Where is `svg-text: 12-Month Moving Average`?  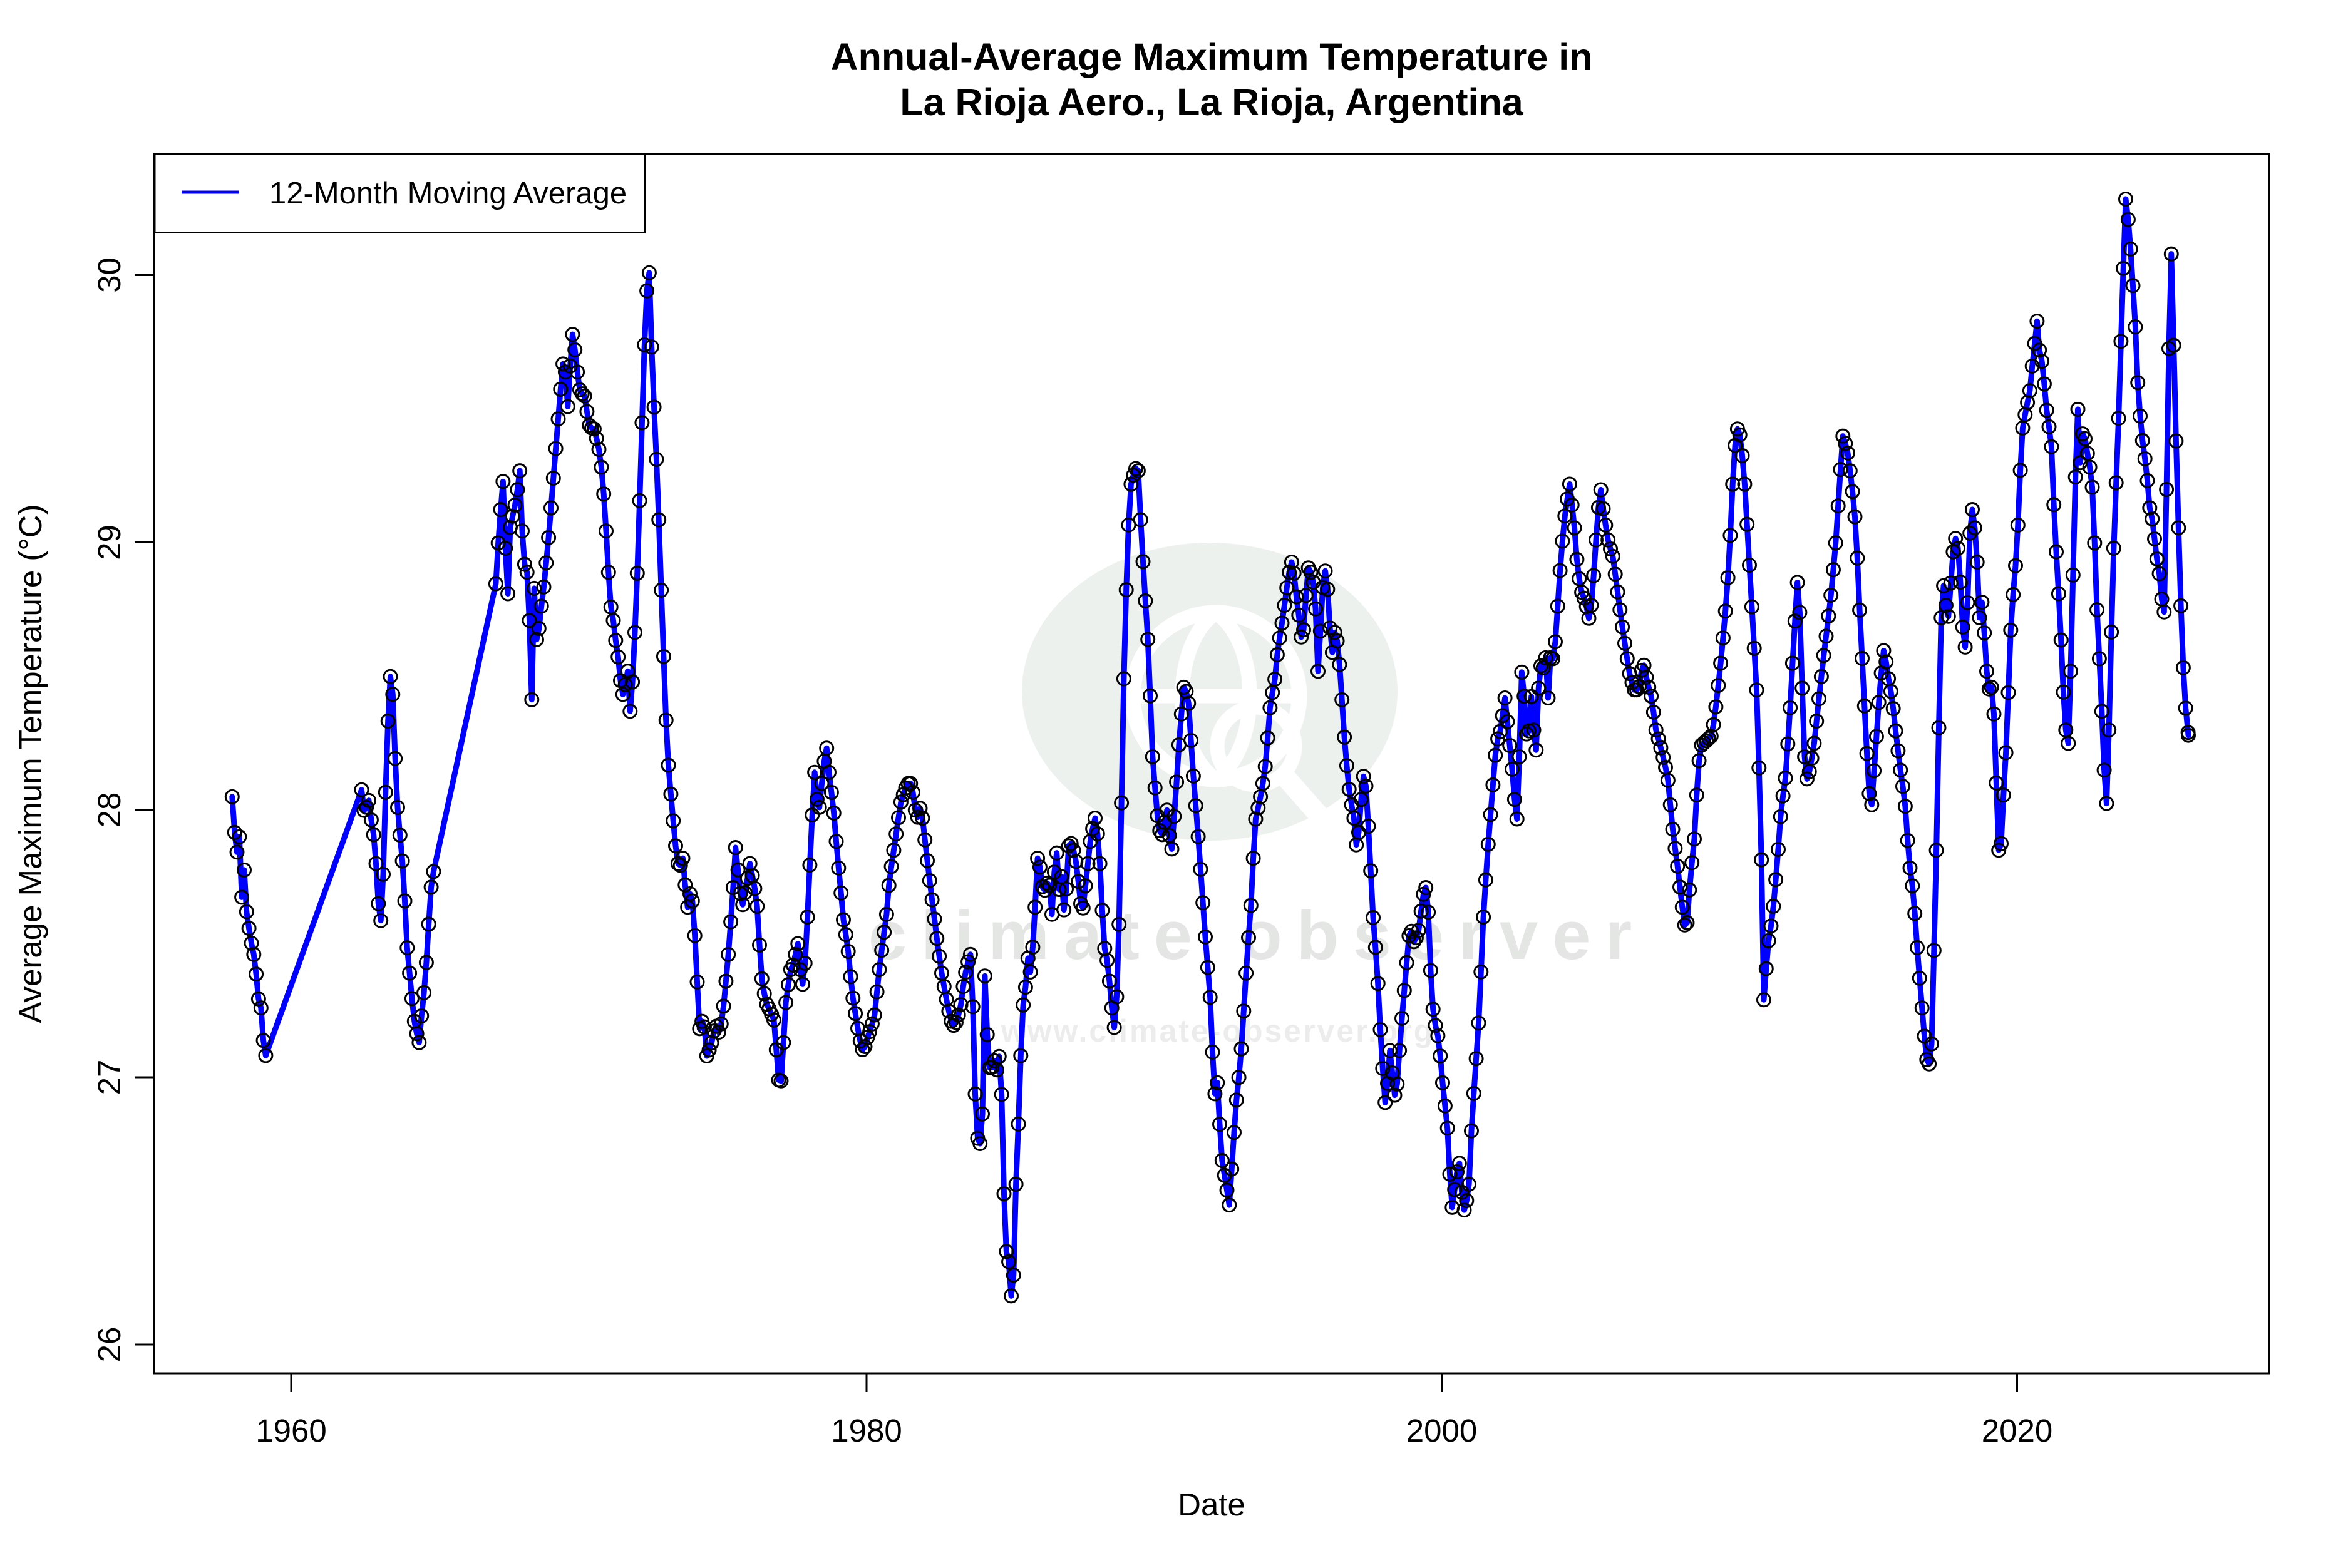
svg-text: 12-Month Moving Average is located at coordinates (448, 193).